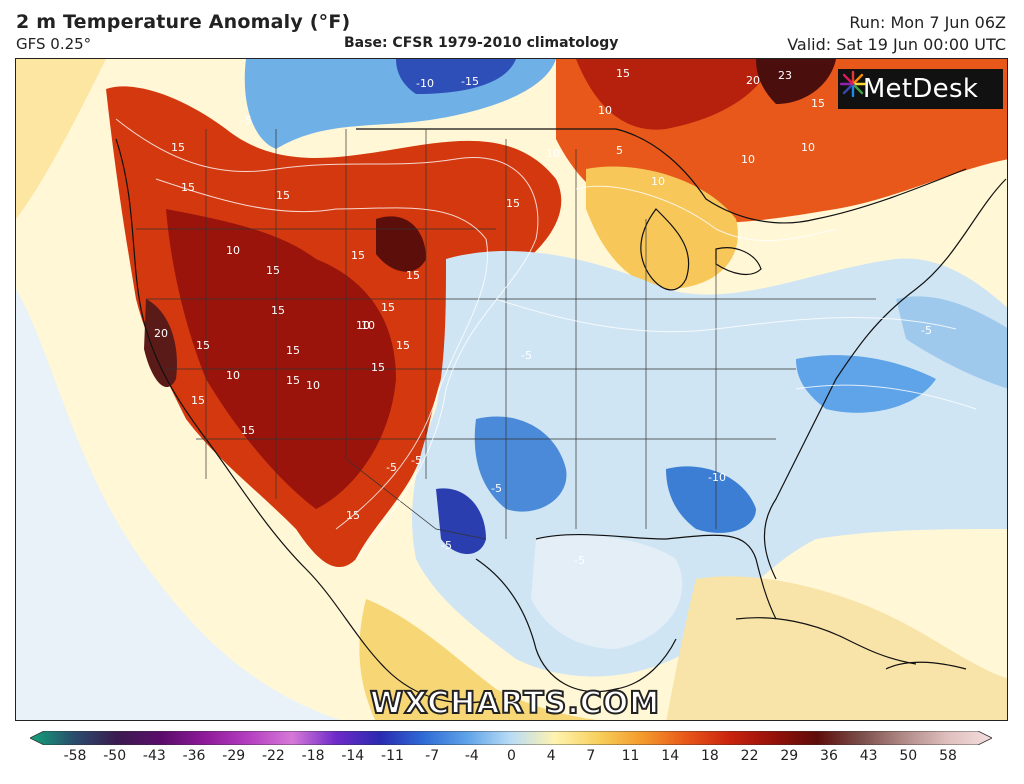  What do you see at coordinates (711, 499) in the screenshot?
I see `southeast-cool-core` at bounding box center [711, 499].